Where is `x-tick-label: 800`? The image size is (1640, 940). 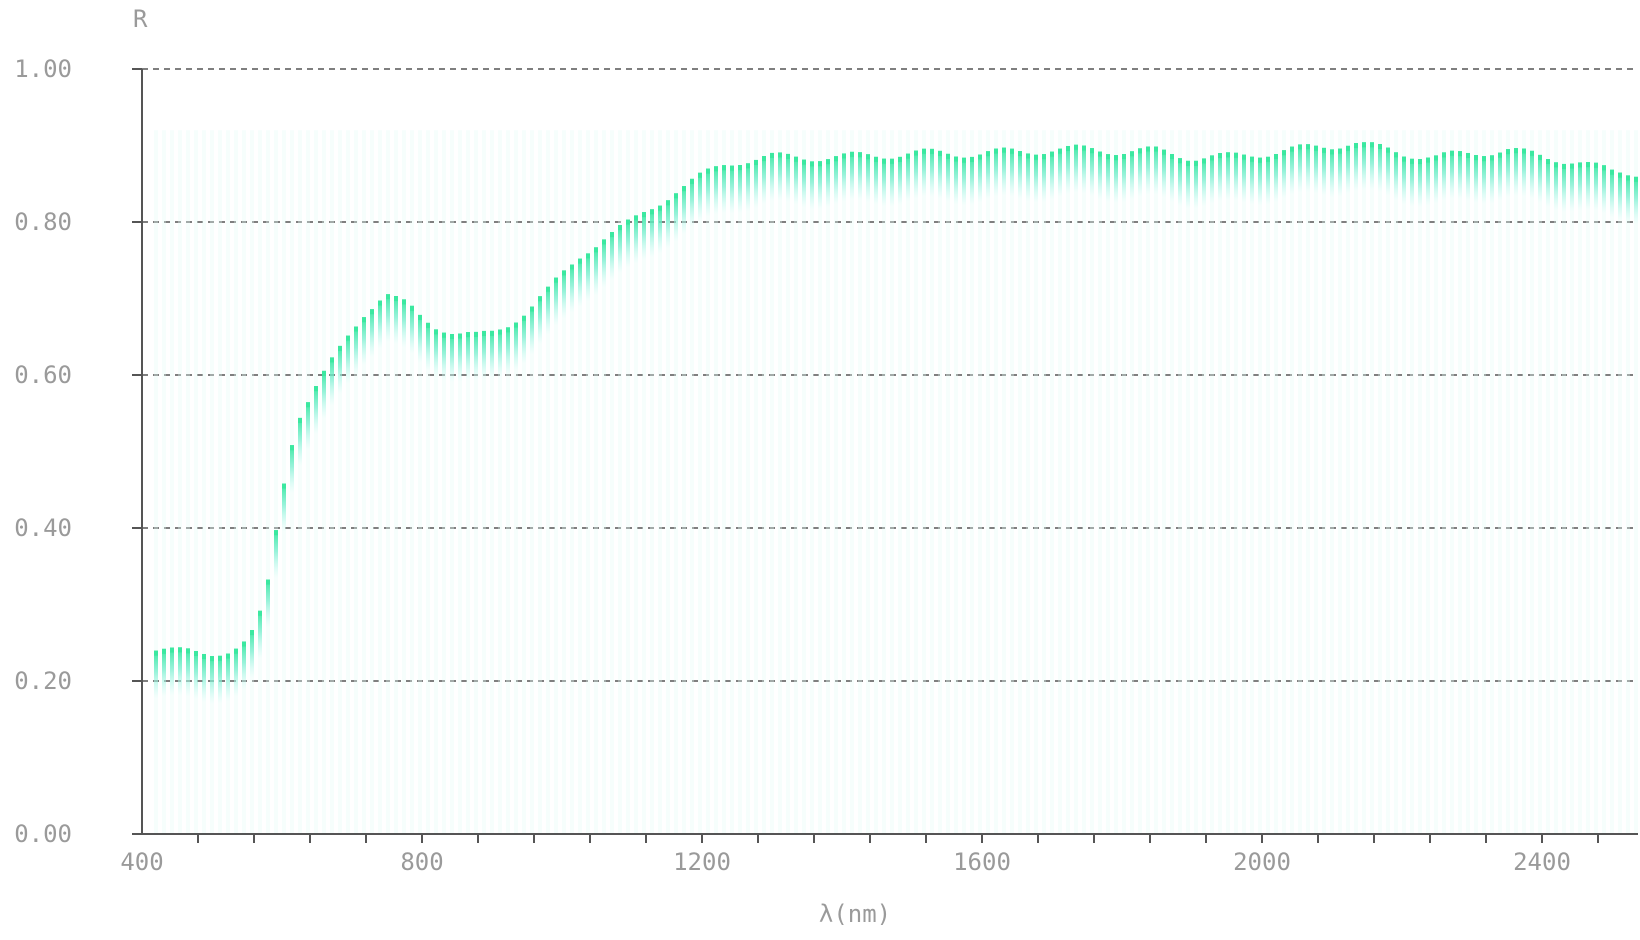
x-tick-label: 800 is located at coordinates (421, 862).